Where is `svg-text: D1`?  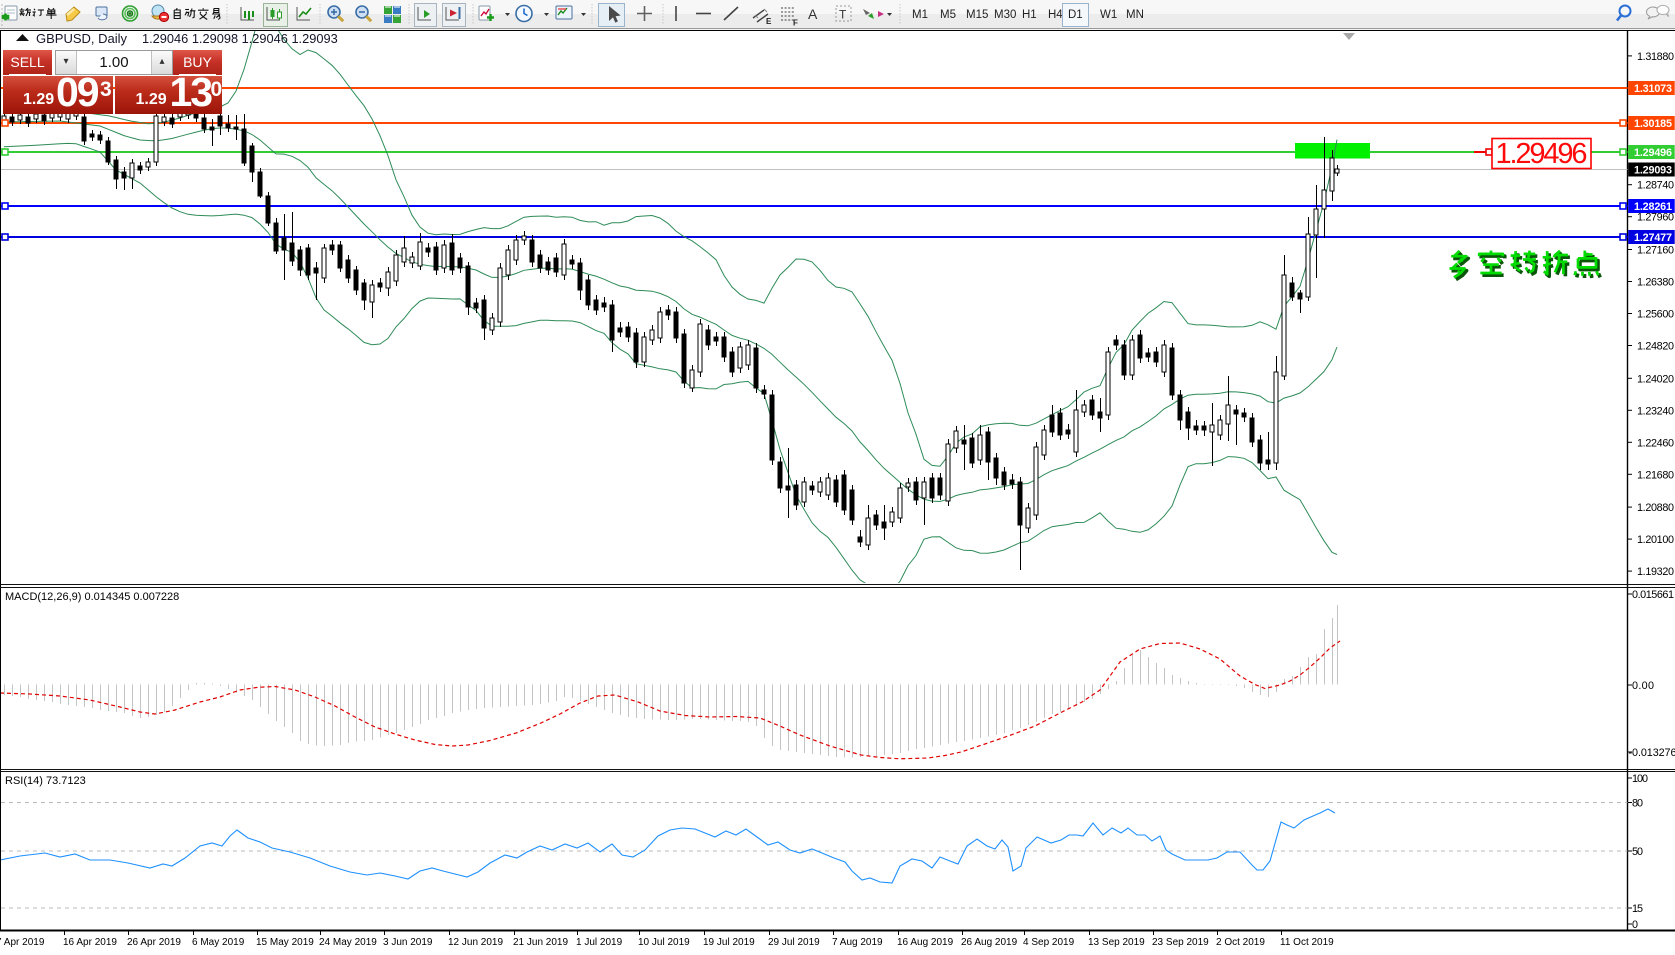
svg-text: D1 is located at coordinates (1075, 15).